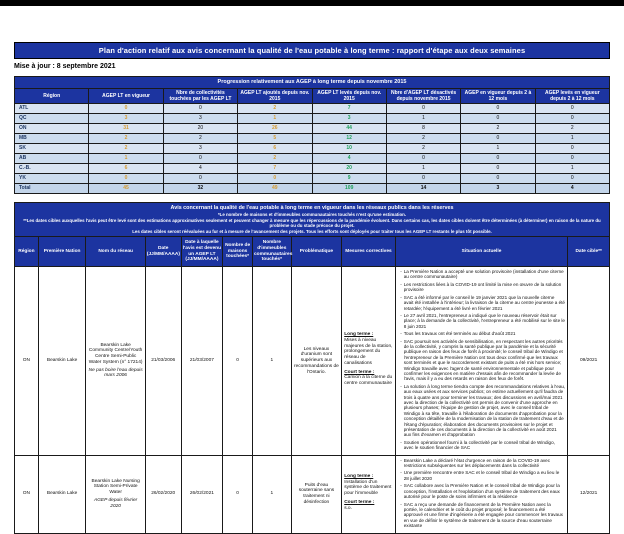 This screenshot has width=624, height=534. What do you see at coordinates (359, 372) in the screenshot?
I see `measures-short-label: Court terme :` at bounding box center [359, 372].